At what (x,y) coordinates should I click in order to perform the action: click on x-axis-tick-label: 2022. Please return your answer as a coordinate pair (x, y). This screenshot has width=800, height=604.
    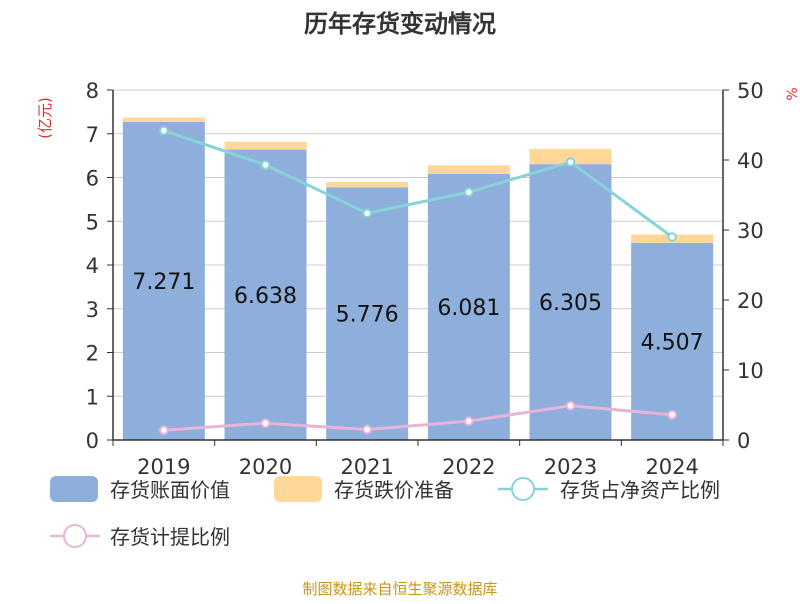
    Looking at the image, I should click on (468, 467).